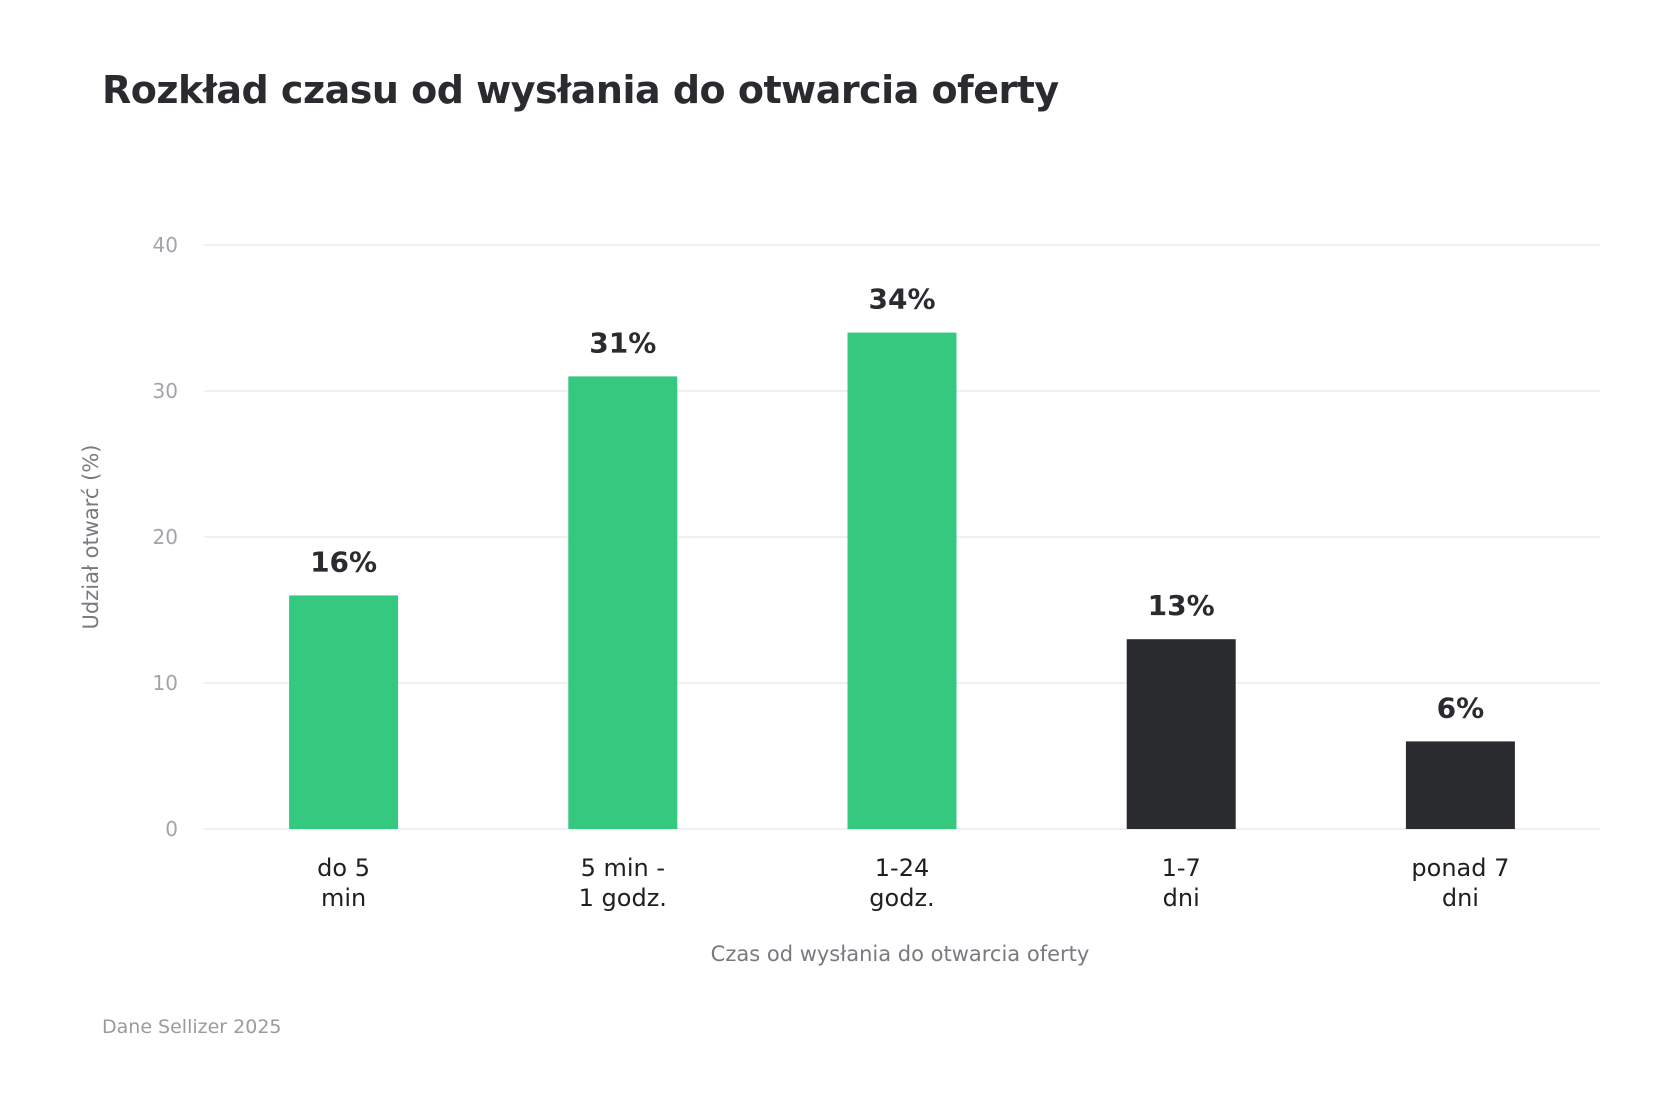 The image size is (1680, 1100). I want to click on x-category-label-line: do 5, so click(343, 868).